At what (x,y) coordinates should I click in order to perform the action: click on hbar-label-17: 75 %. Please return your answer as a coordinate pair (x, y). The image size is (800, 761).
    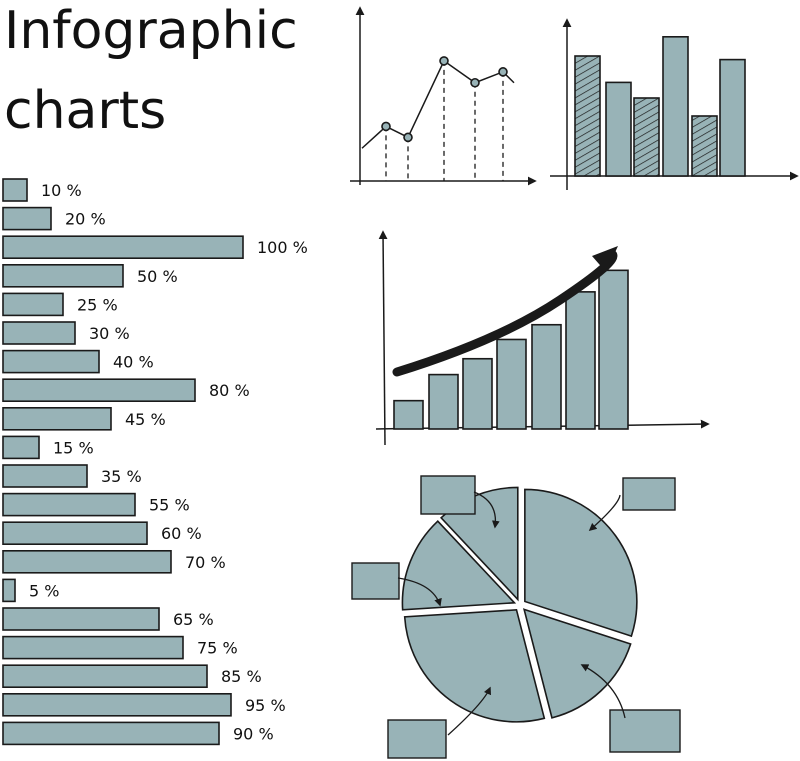
    Looking at the image, I should click on (217, 648).